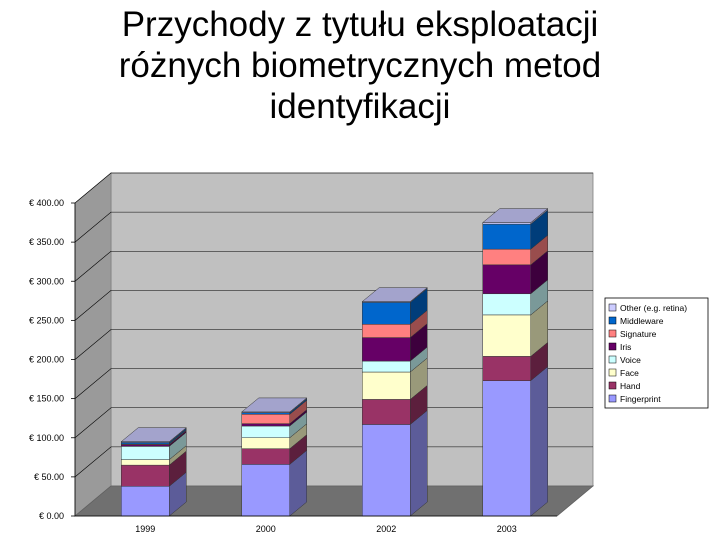 Image resolution: width=720 pixels, height=540 pixels. What do you see at coordinates (145, 529) in the screenshot?
I see `x-category-label: 1999` at bounding box center [145, 529].